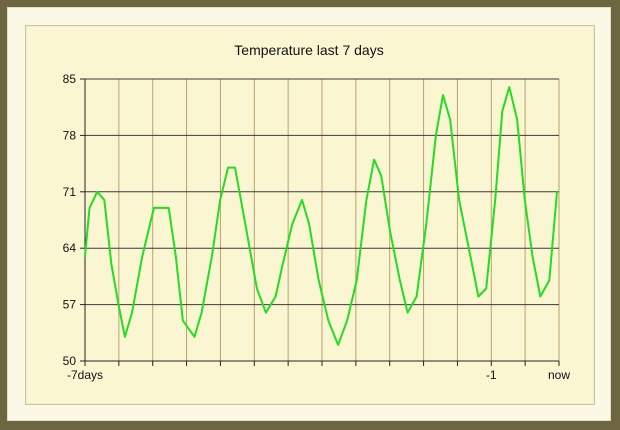 This screenshot has height=430, width=620. Describe the element at coordinates (70, 305) in the screenshot. I see `y-tick-label: 57` at that location.